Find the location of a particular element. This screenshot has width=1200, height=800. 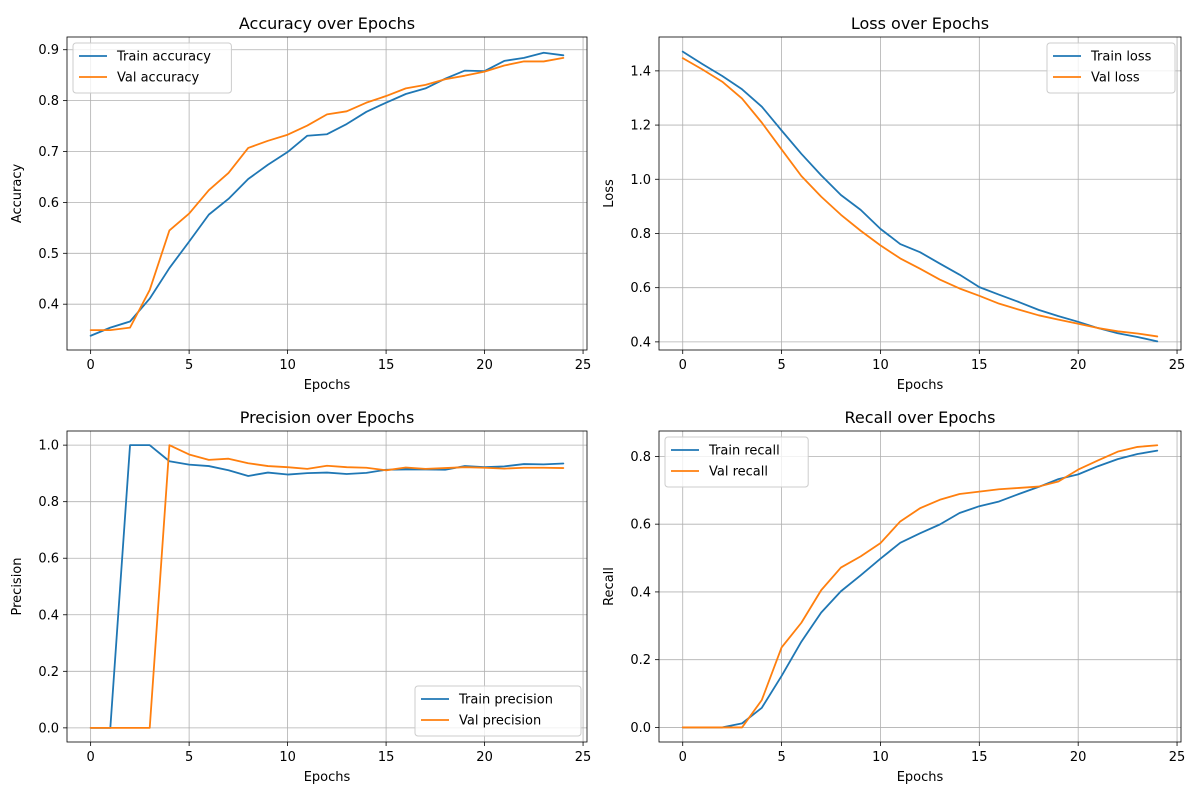

legend: Train precision Val precision is located at coordinates (498, 711).